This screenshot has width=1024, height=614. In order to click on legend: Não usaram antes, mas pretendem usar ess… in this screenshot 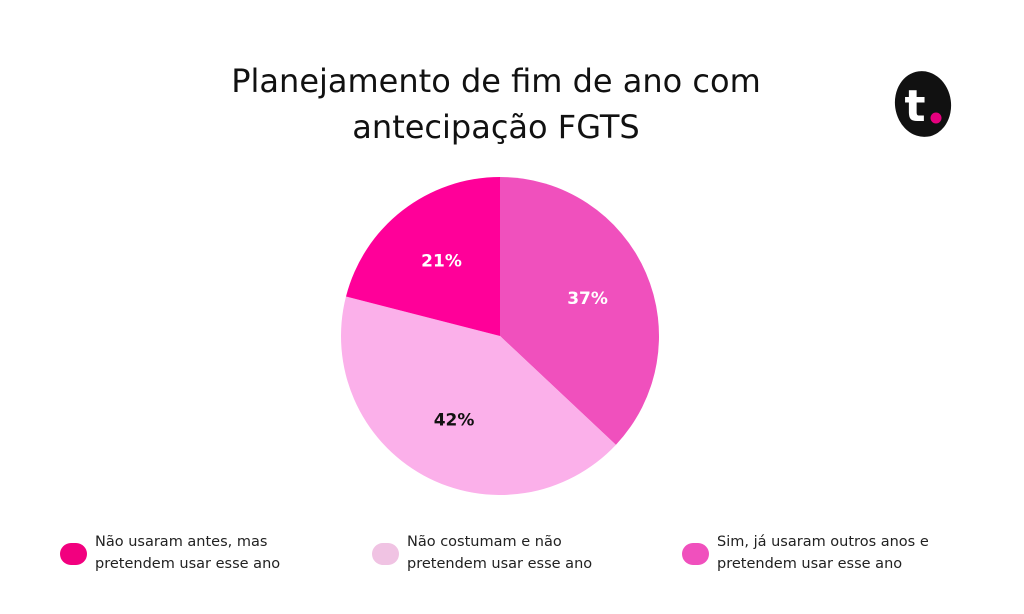, I will do `click(512, 561)`.